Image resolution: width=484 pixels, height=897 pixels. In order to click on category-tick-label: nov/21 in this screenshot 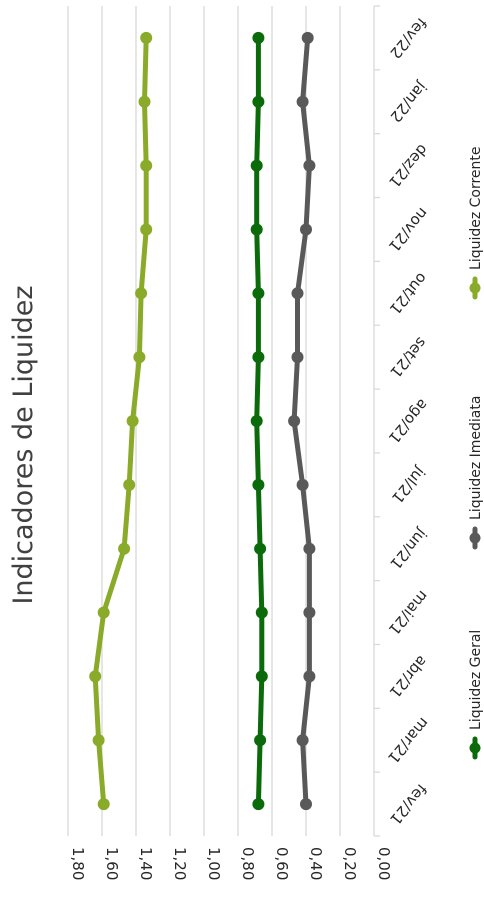, I will do `click(408, 229)`.